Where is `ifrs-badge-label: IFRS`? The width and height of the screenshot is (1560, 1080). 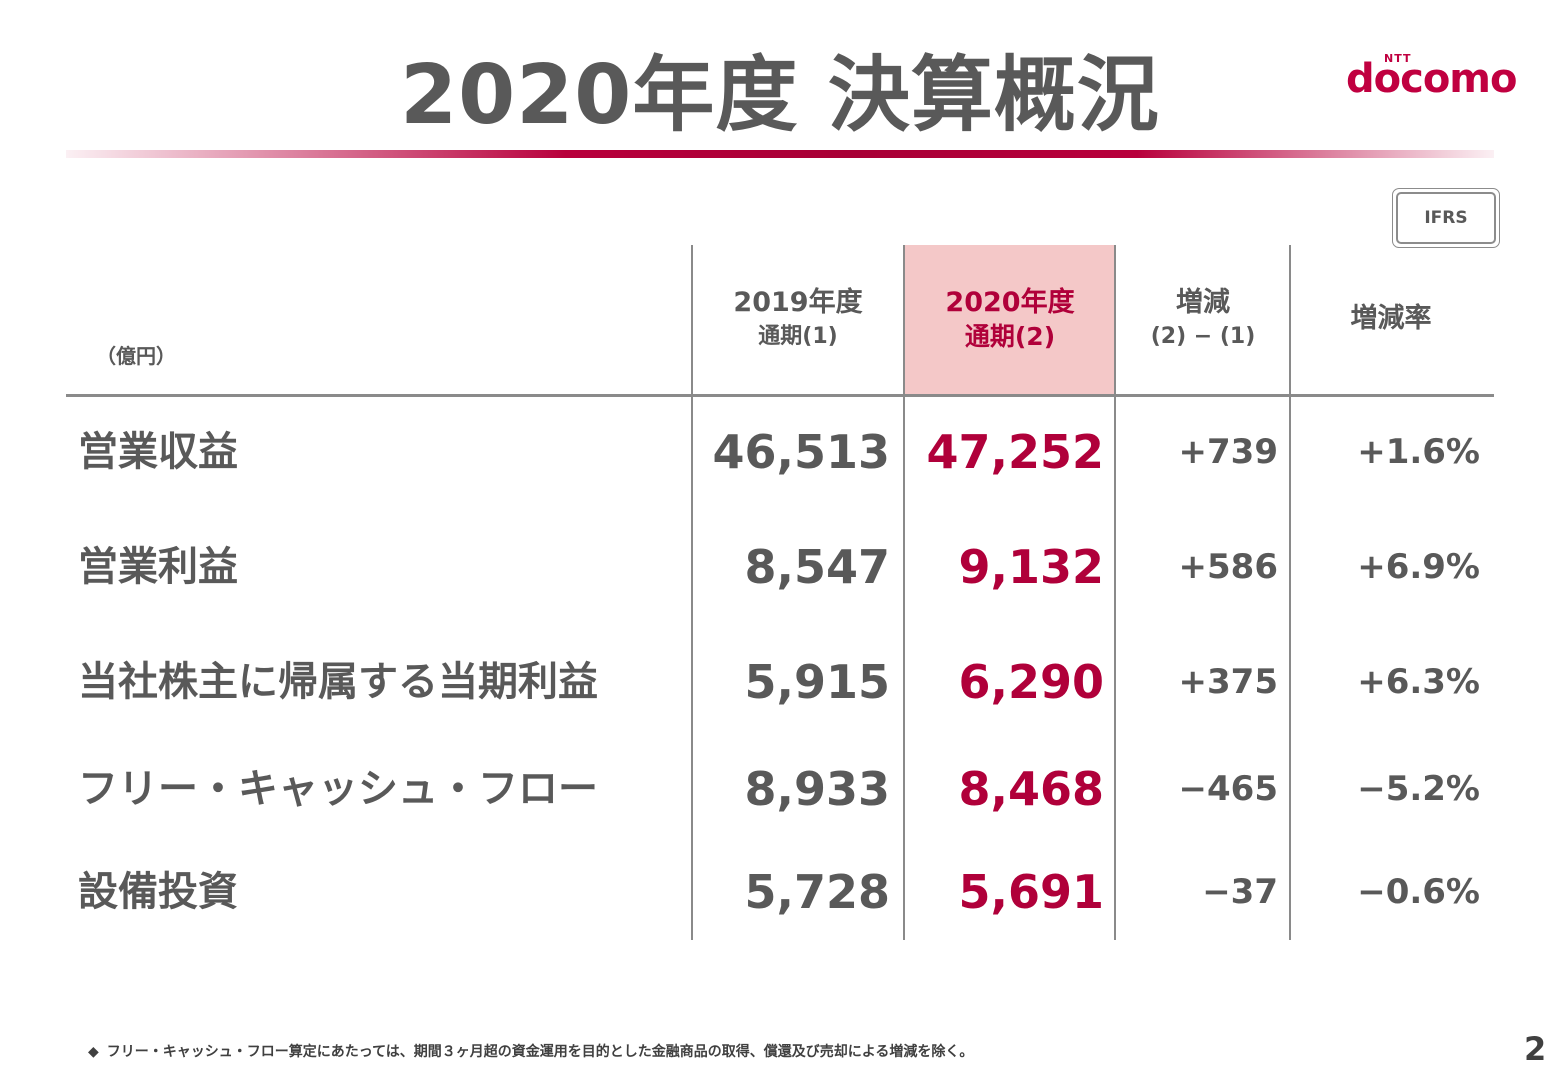
ifrs-badge-label: IFRS is located at coordinates (1446, 218).